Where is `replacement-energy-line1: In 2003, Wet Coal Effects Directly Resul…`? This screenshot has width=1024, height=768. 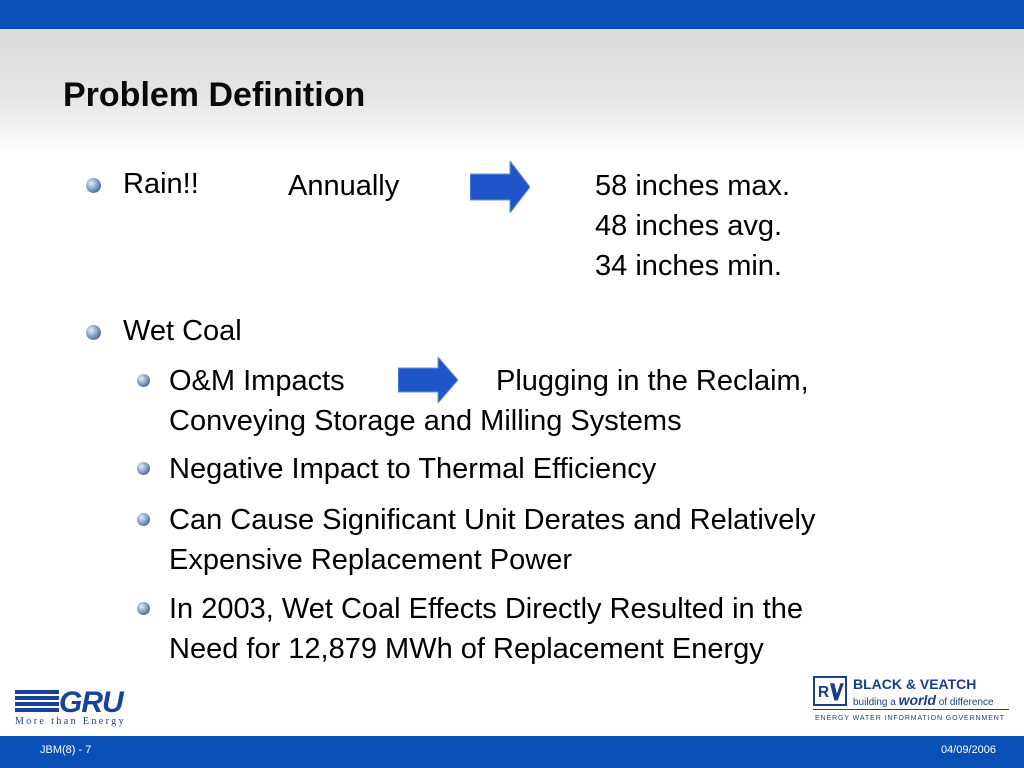
replacement-energy-line1: In 2003, Wet Coal Effects Directly Resul… is located at coordinates (486, 609).